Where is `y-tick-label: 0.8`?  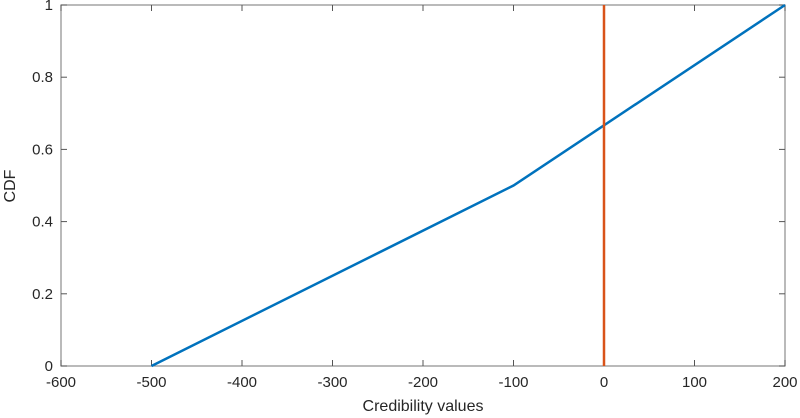
y-tick-label: 0.8 is located at coordinates (42, 77).